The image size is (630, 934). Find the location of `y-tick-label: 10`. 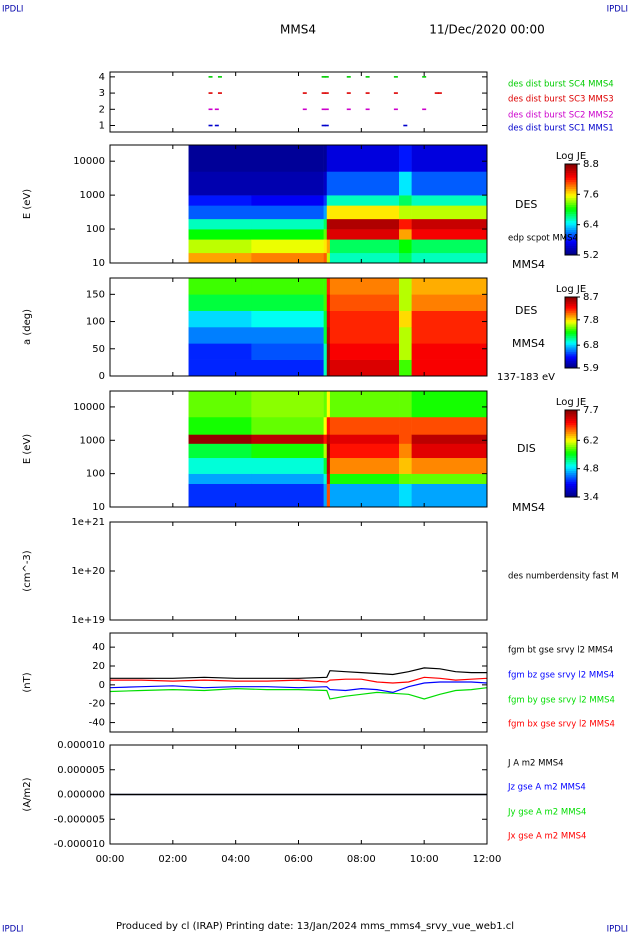

y-tick-label: 10 is located at coordinates (98, 263).